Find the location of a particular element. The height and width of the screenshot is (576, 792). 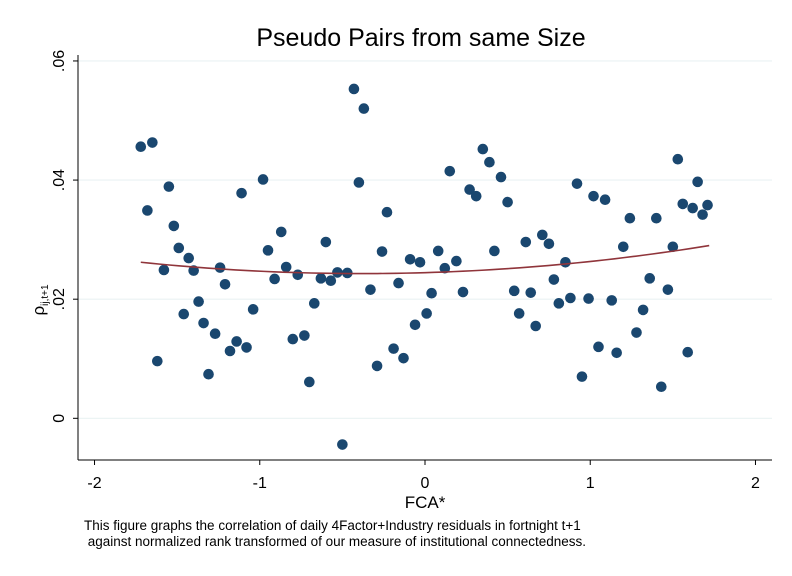

fit-curve-layer is located at coordinates (425, 259).